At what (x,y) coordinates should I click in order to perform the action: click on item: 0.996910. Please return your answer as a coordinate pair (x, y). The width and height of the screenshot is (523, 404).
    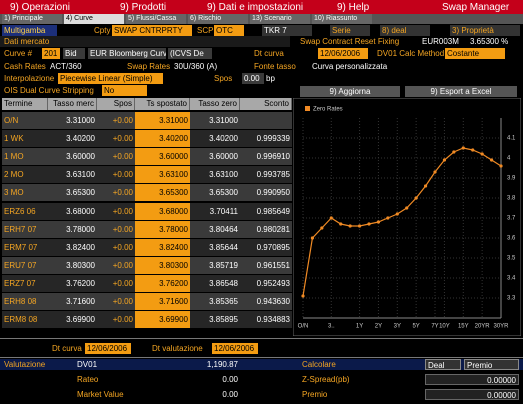
    Looking at the image, I should click on (266, 157).